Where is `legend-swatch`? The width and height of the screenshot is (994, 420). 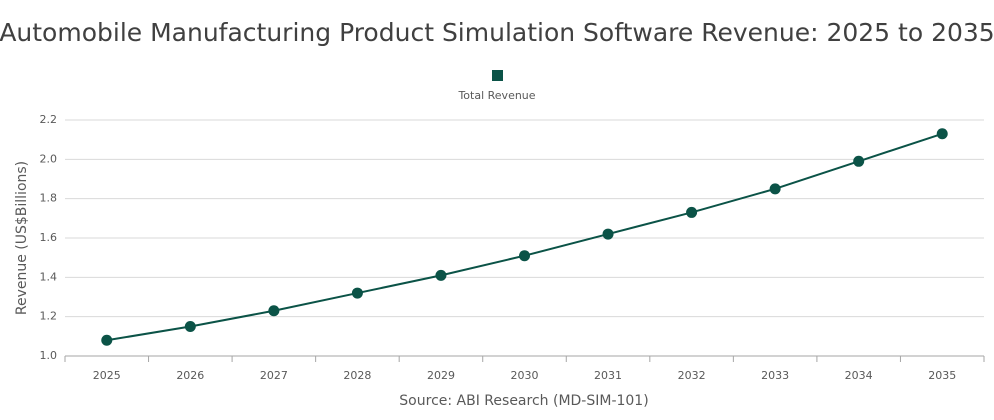 legend-swatch is located at coordinates (497, 75).